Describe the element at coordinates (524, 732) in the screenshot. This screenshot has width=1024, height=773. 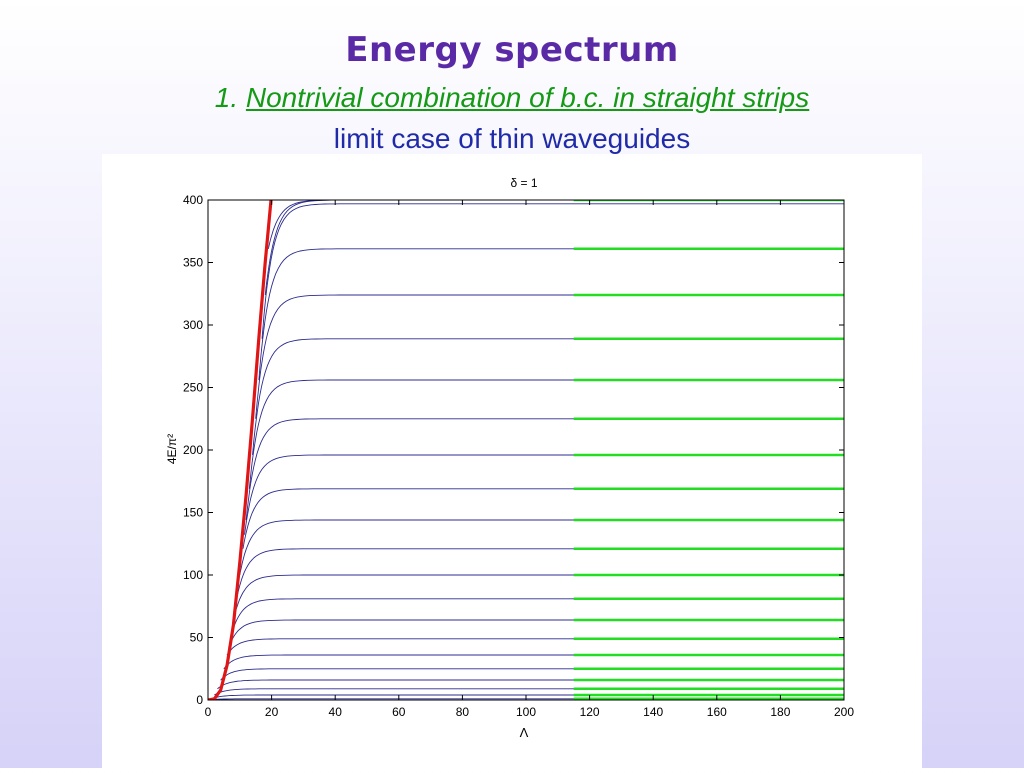
I see `x-axis-label: Λ` at that location.